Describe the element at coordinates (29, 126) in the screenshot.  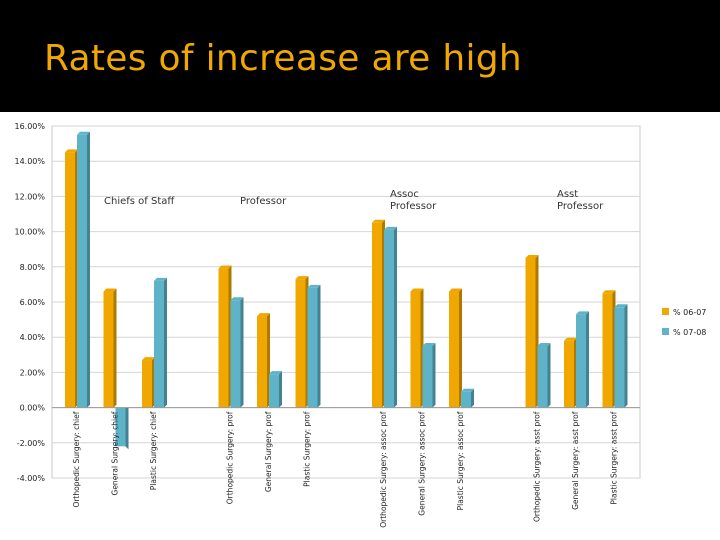
I see `y-tick-label: 16.00%` at that location.